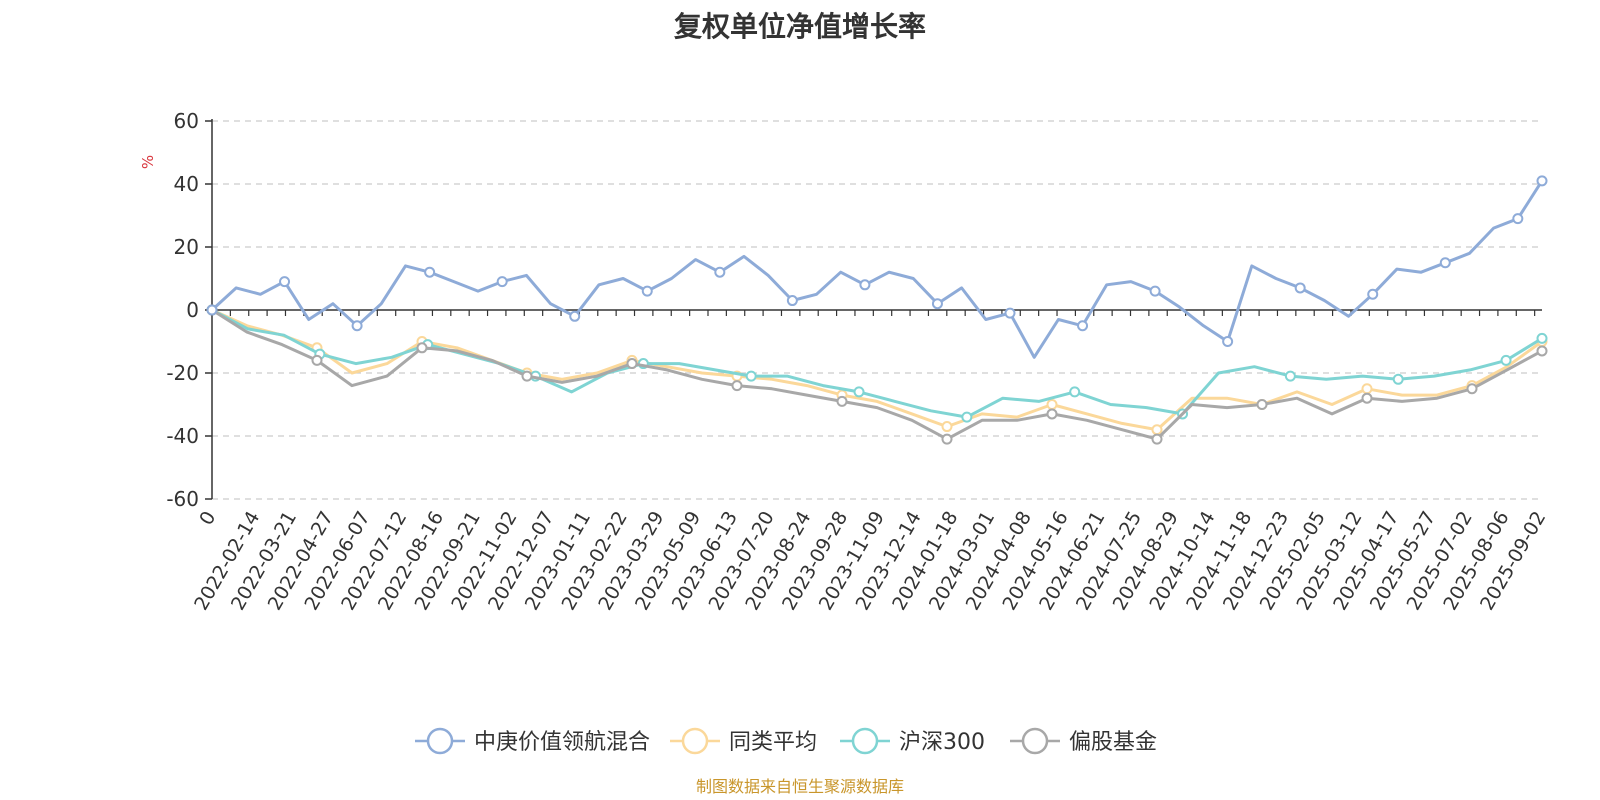  I want to click on y-tick-label: 40, so click(186, 184).